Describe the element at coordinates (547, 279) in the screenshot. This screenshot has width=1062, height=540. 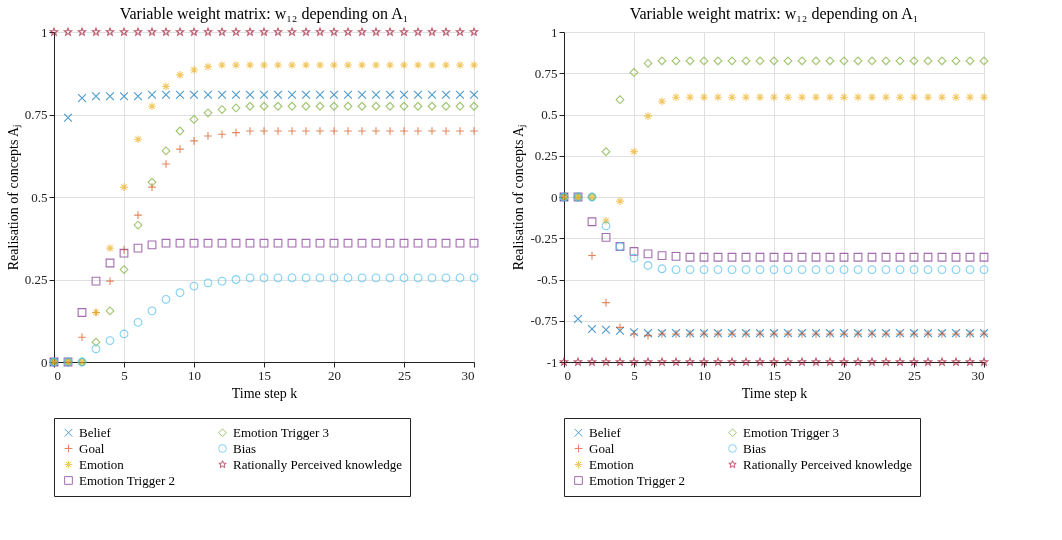
I see `y-tick-label: -0.5` at that location.